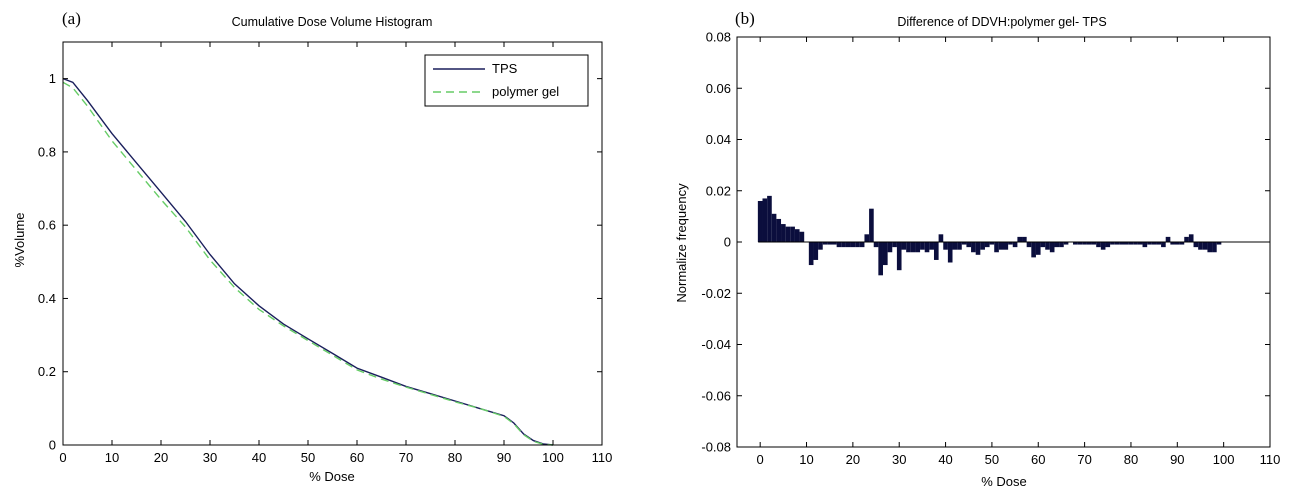  What do you see at coordinates (505, 68) in the screenshot?
I see `chart-a-legend-label-tps: TPS` at bounding box center [505, 68].